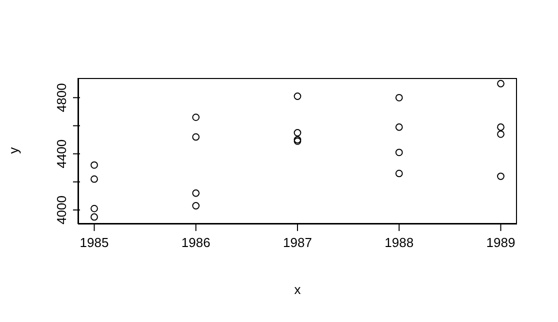 The width and height of the screenshot is (558, 322). I want to click on y-tick-label: 4800, so click(61, 97).